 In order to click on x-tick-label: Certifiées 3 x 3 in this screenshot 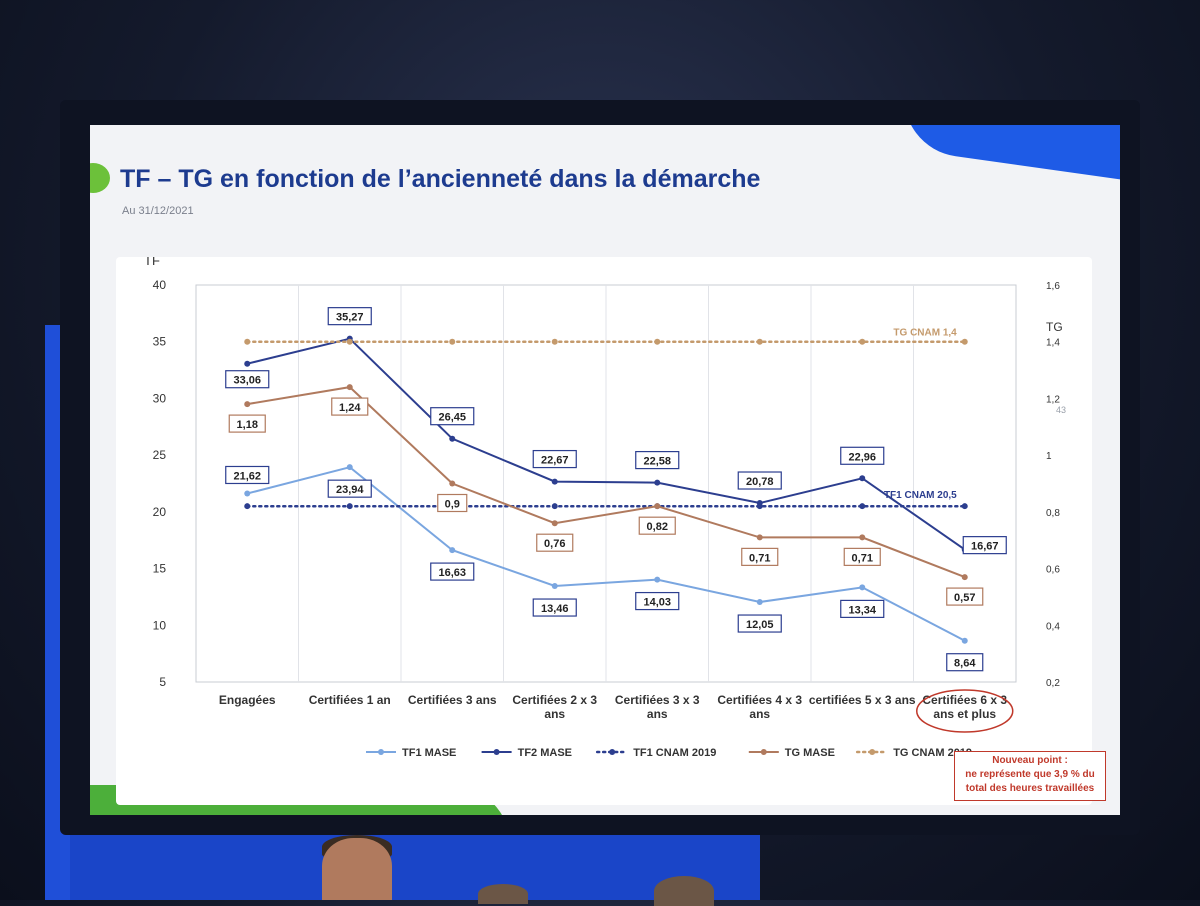, I will do `click(657, 700)`.